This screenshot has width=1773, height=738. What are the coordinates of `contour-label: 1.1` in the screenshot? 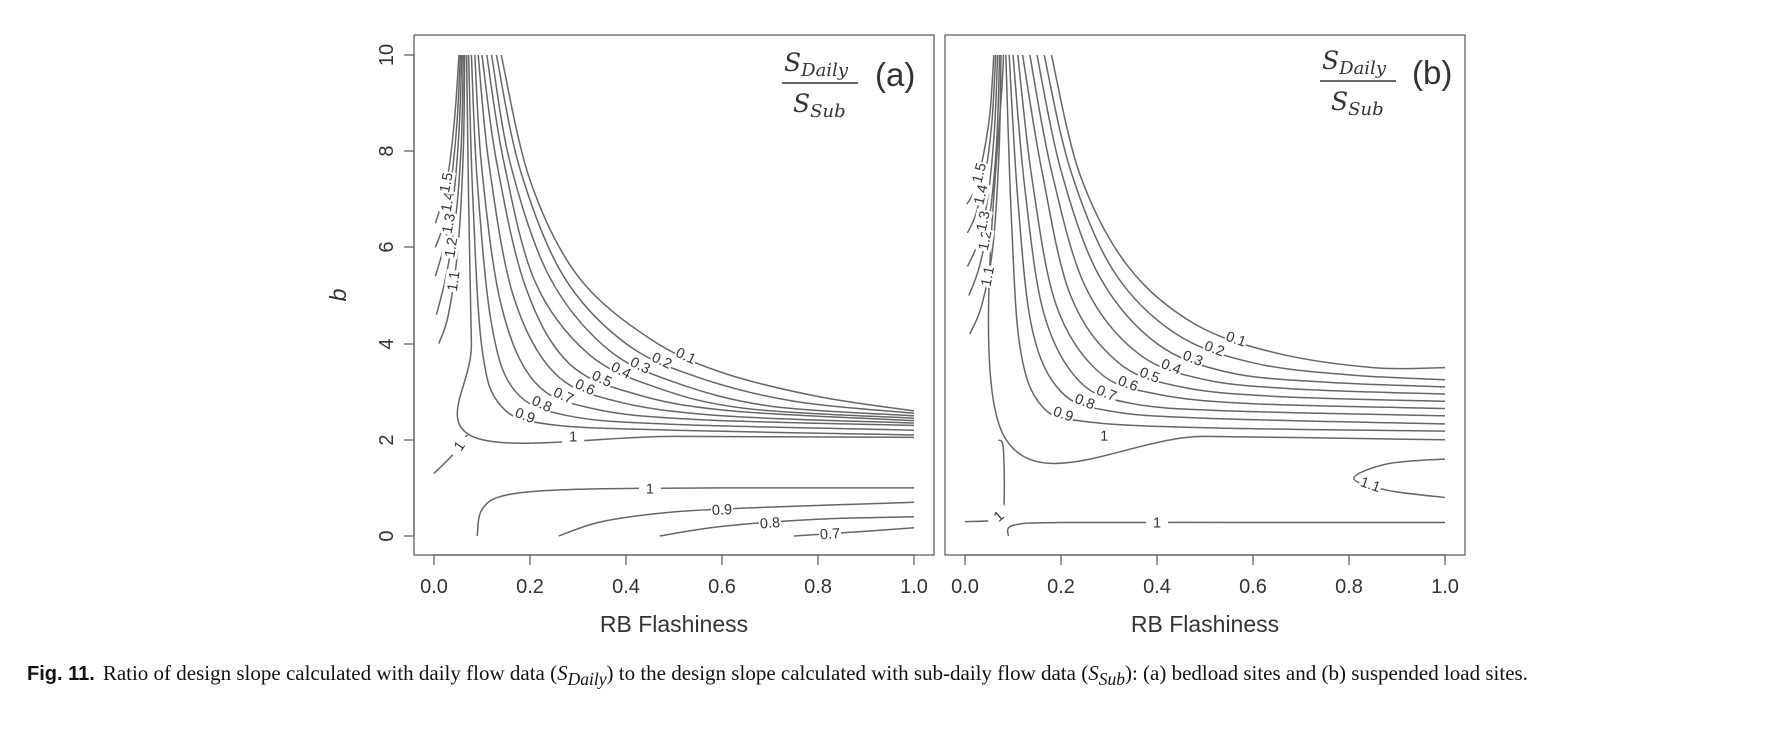 It's located at (454, 281).